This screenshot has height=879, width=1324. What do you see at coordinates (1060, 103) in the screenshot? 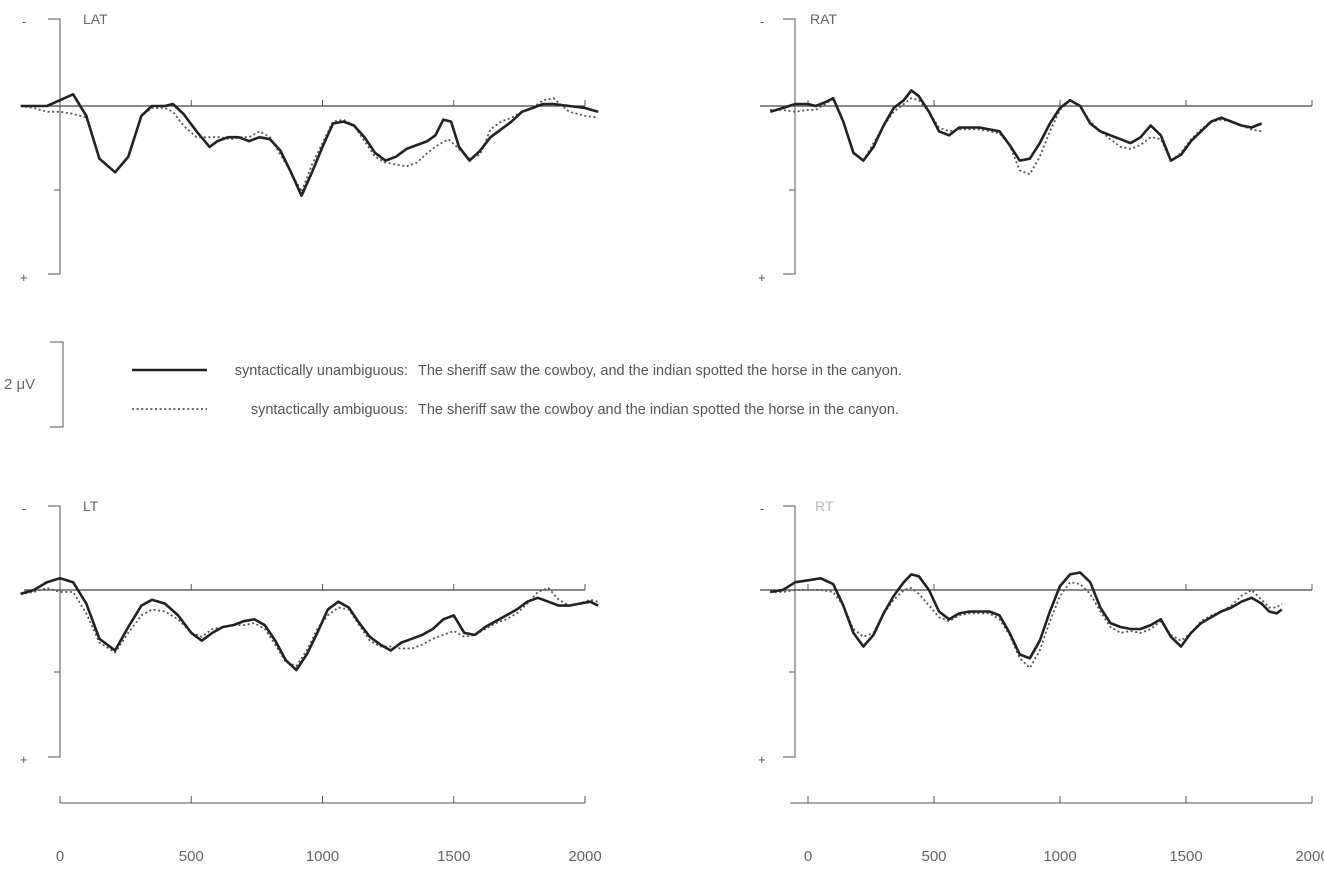
I see `panel-rat-x-ticks` at bounding box center [1060, 103].